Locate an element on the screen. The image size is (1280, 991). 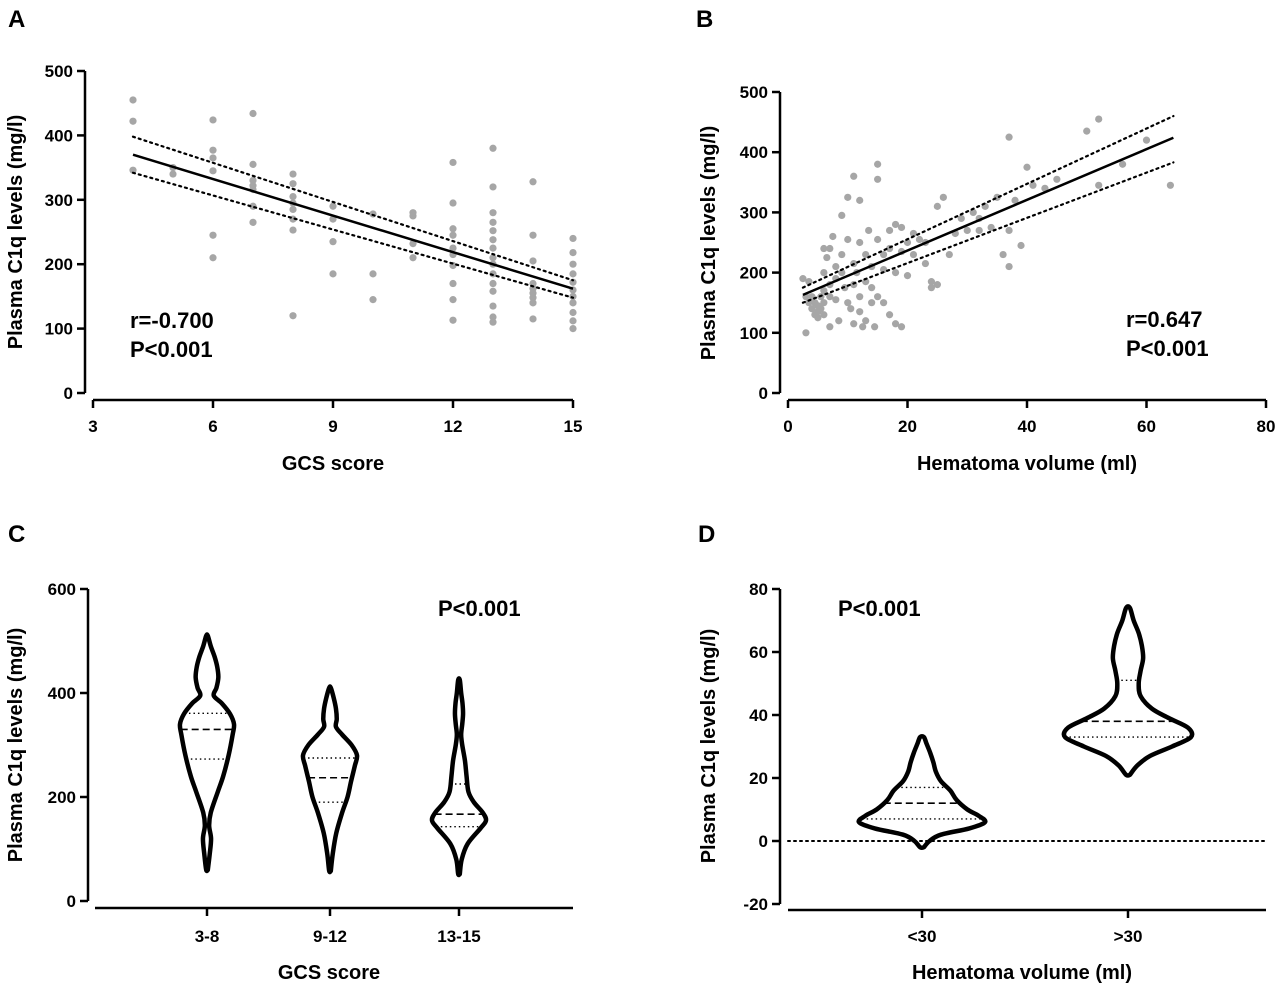
x-tick-label: 12 is located at coordinates (453, 426).